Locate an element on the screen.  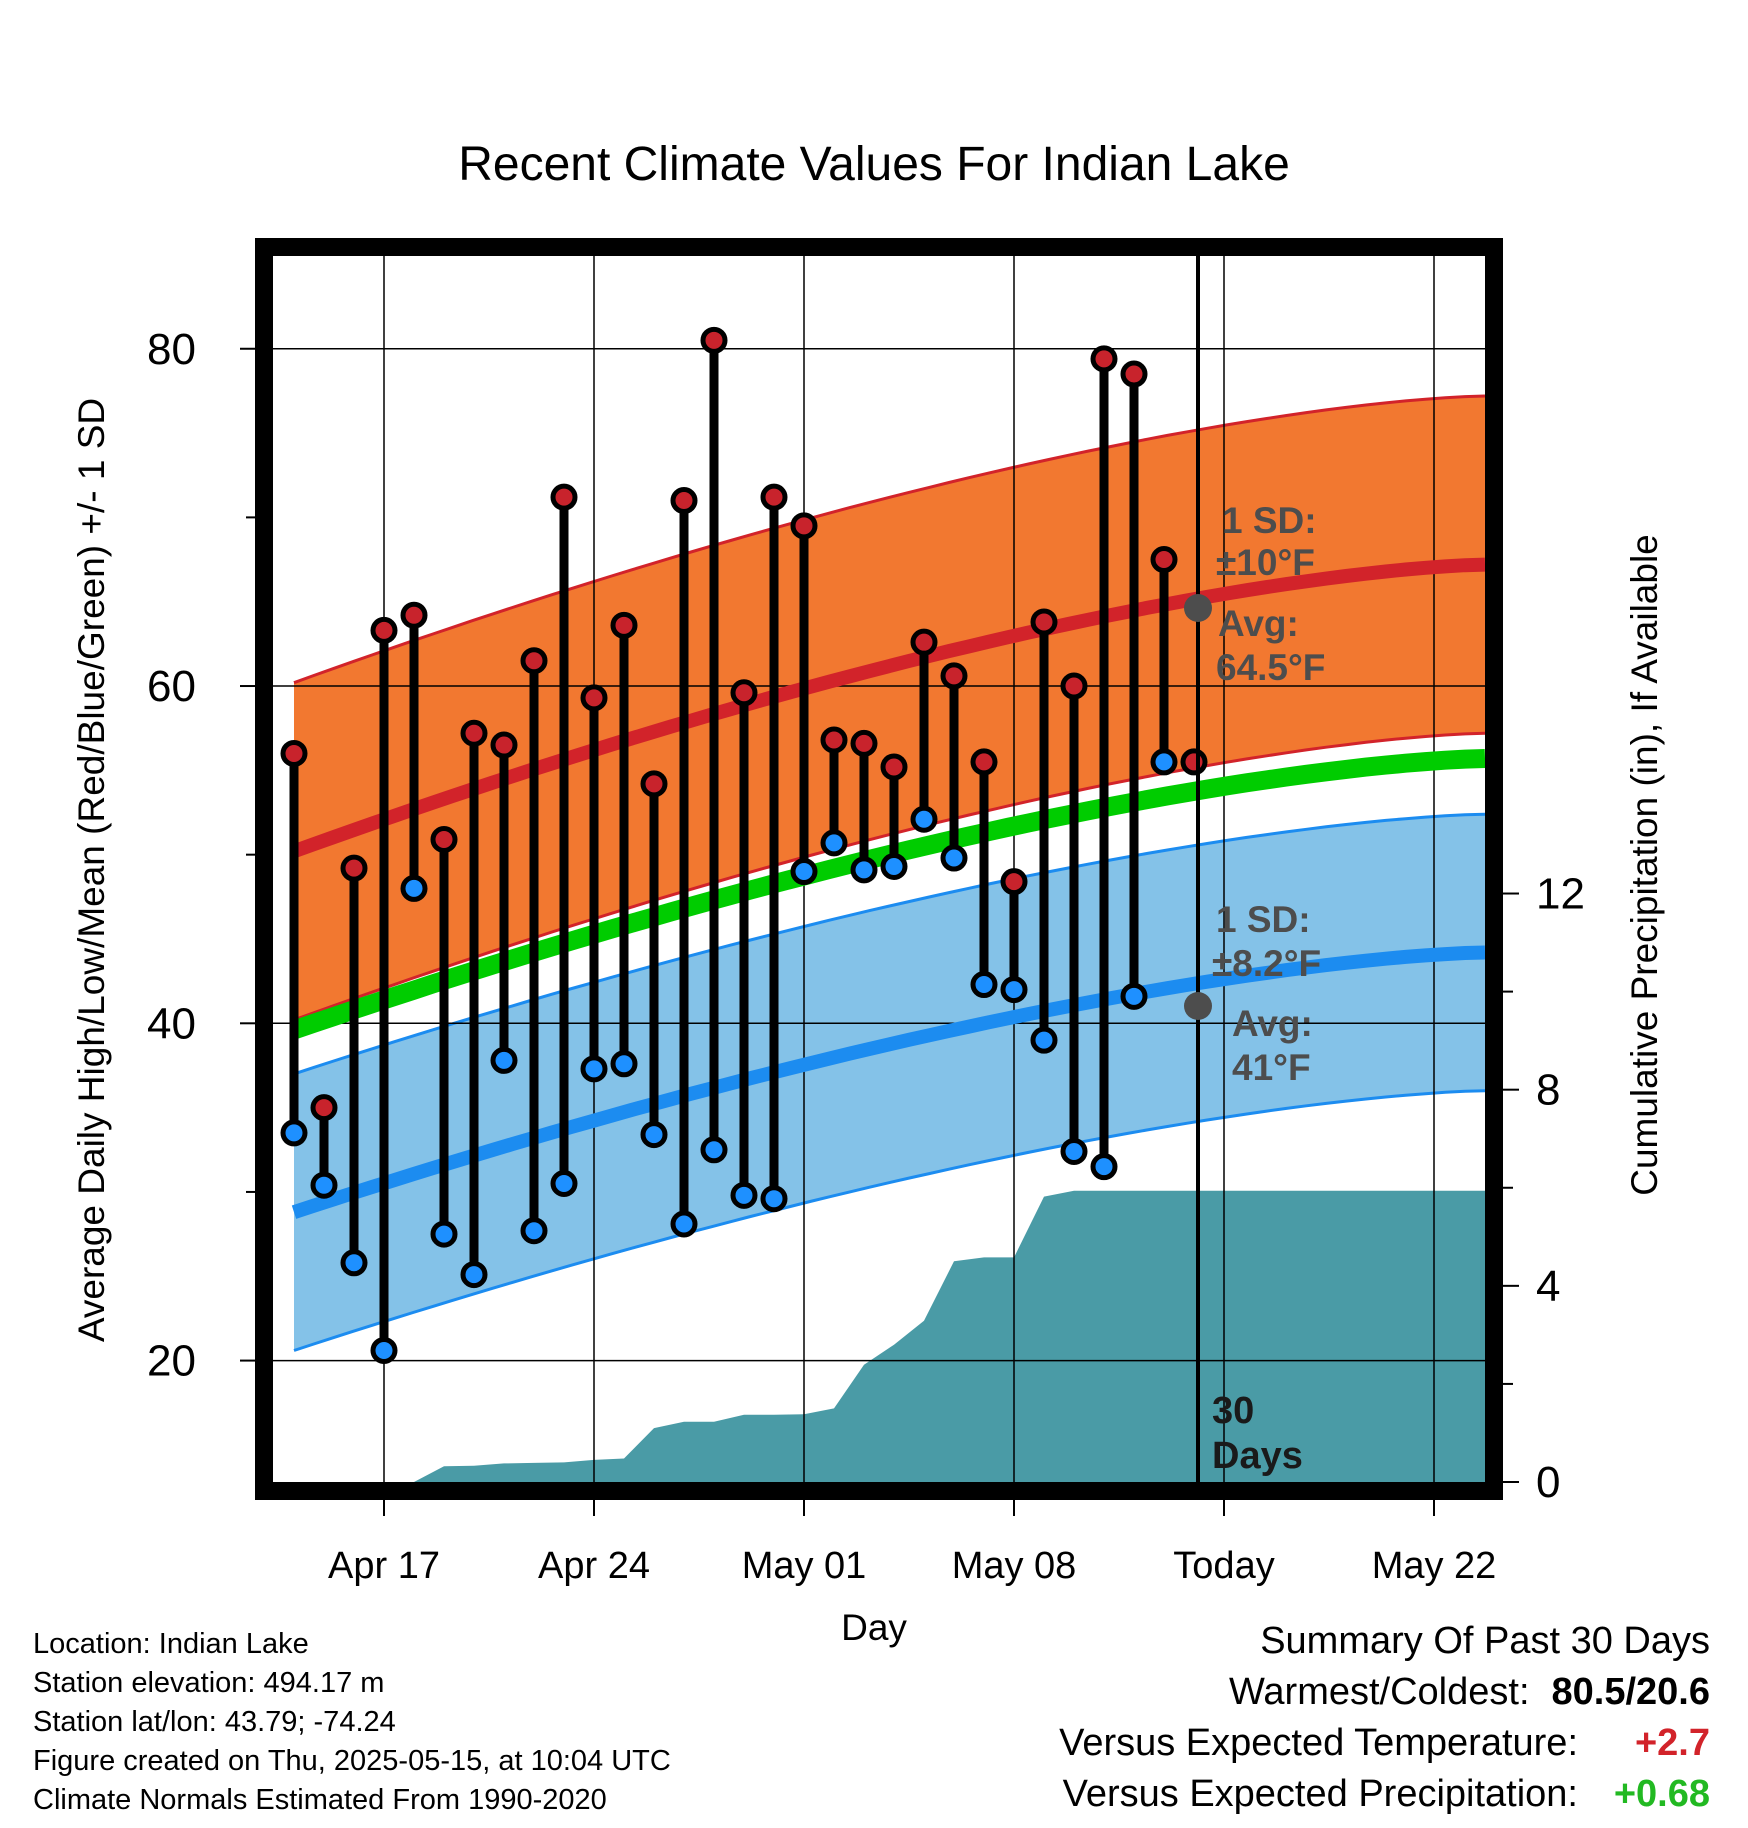
info-location: Location: Indian Lake is located at coordinates (171, 1644).